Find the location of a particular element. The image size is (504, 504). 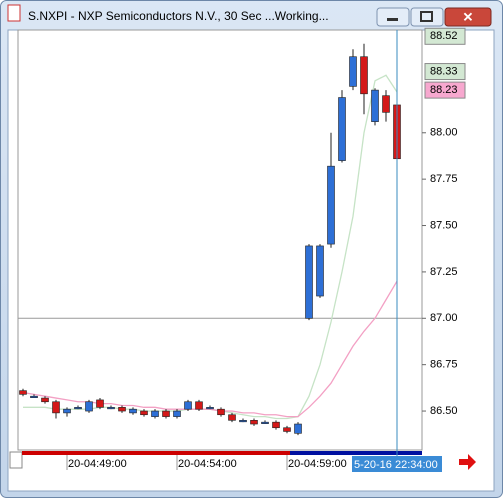

maximize-icon is located at coordinates (426, 16).